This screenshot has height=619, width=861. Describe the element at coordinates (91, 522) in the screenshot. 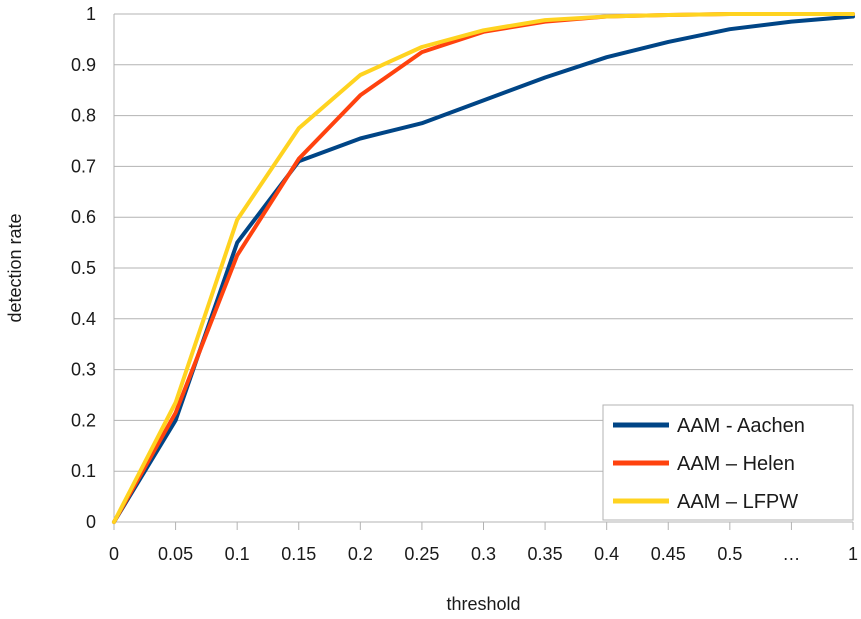

I see `y-tick-label: 0` at that location.